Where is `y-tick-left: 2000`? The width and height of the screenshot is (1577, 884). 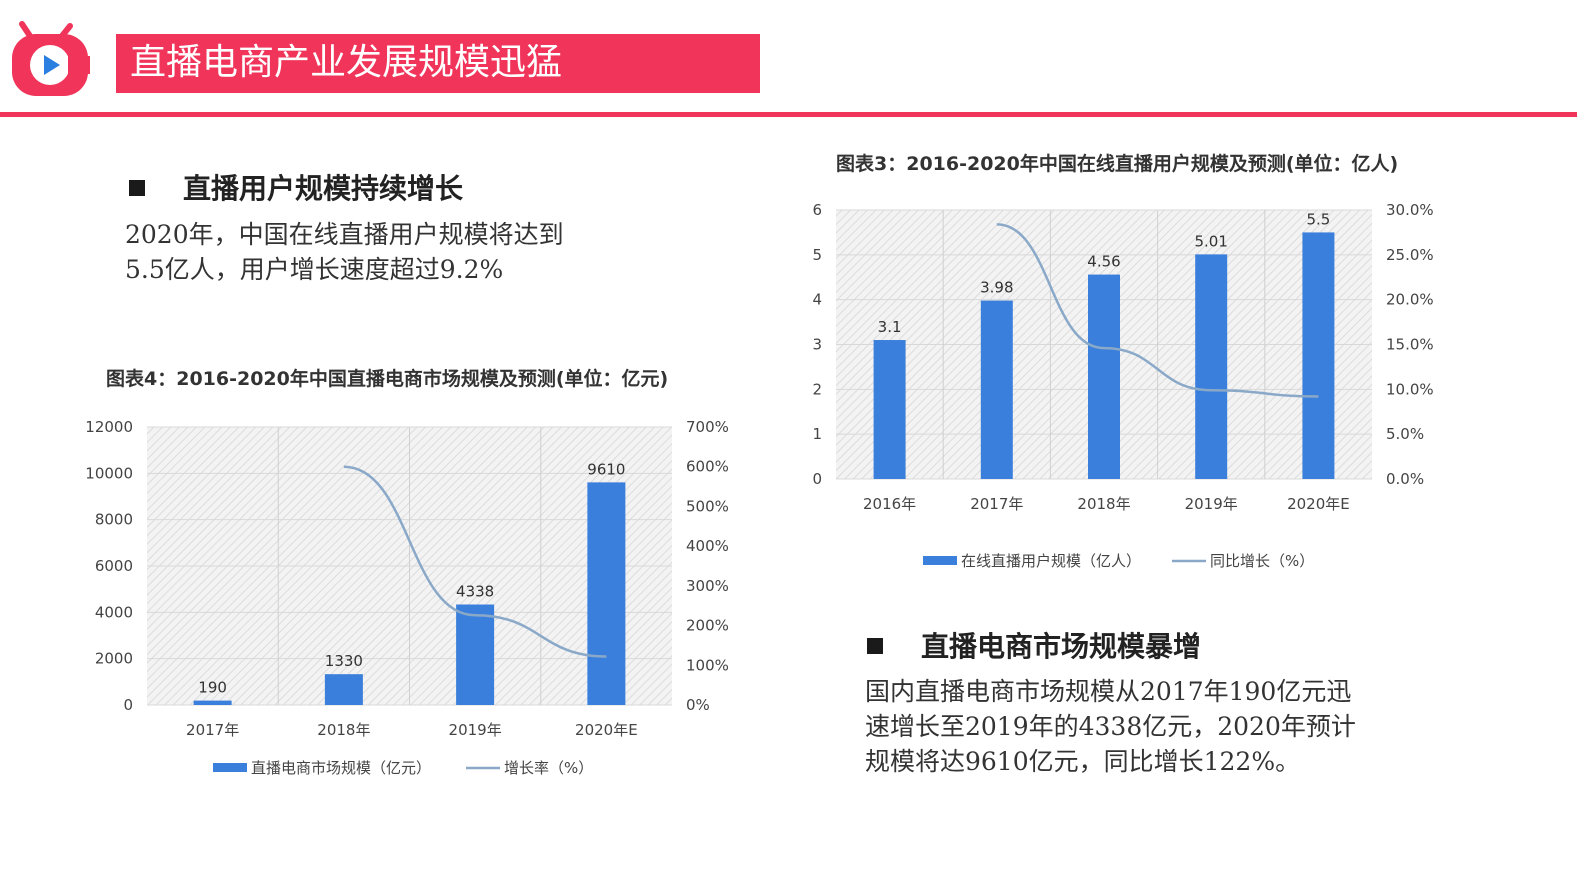
y-tick-left: 2000 is located at coordinates (114, 659).